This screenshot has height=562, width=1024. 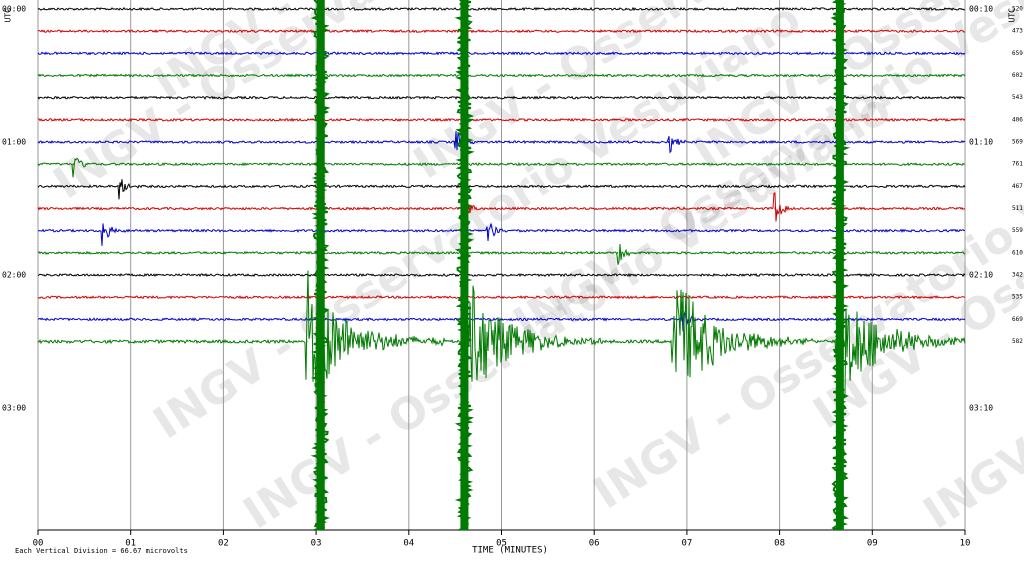 What do you see at coordinates (1017, 208) in the screenshot?
I see `row-label: 511` at bounding box center [1017, 208].